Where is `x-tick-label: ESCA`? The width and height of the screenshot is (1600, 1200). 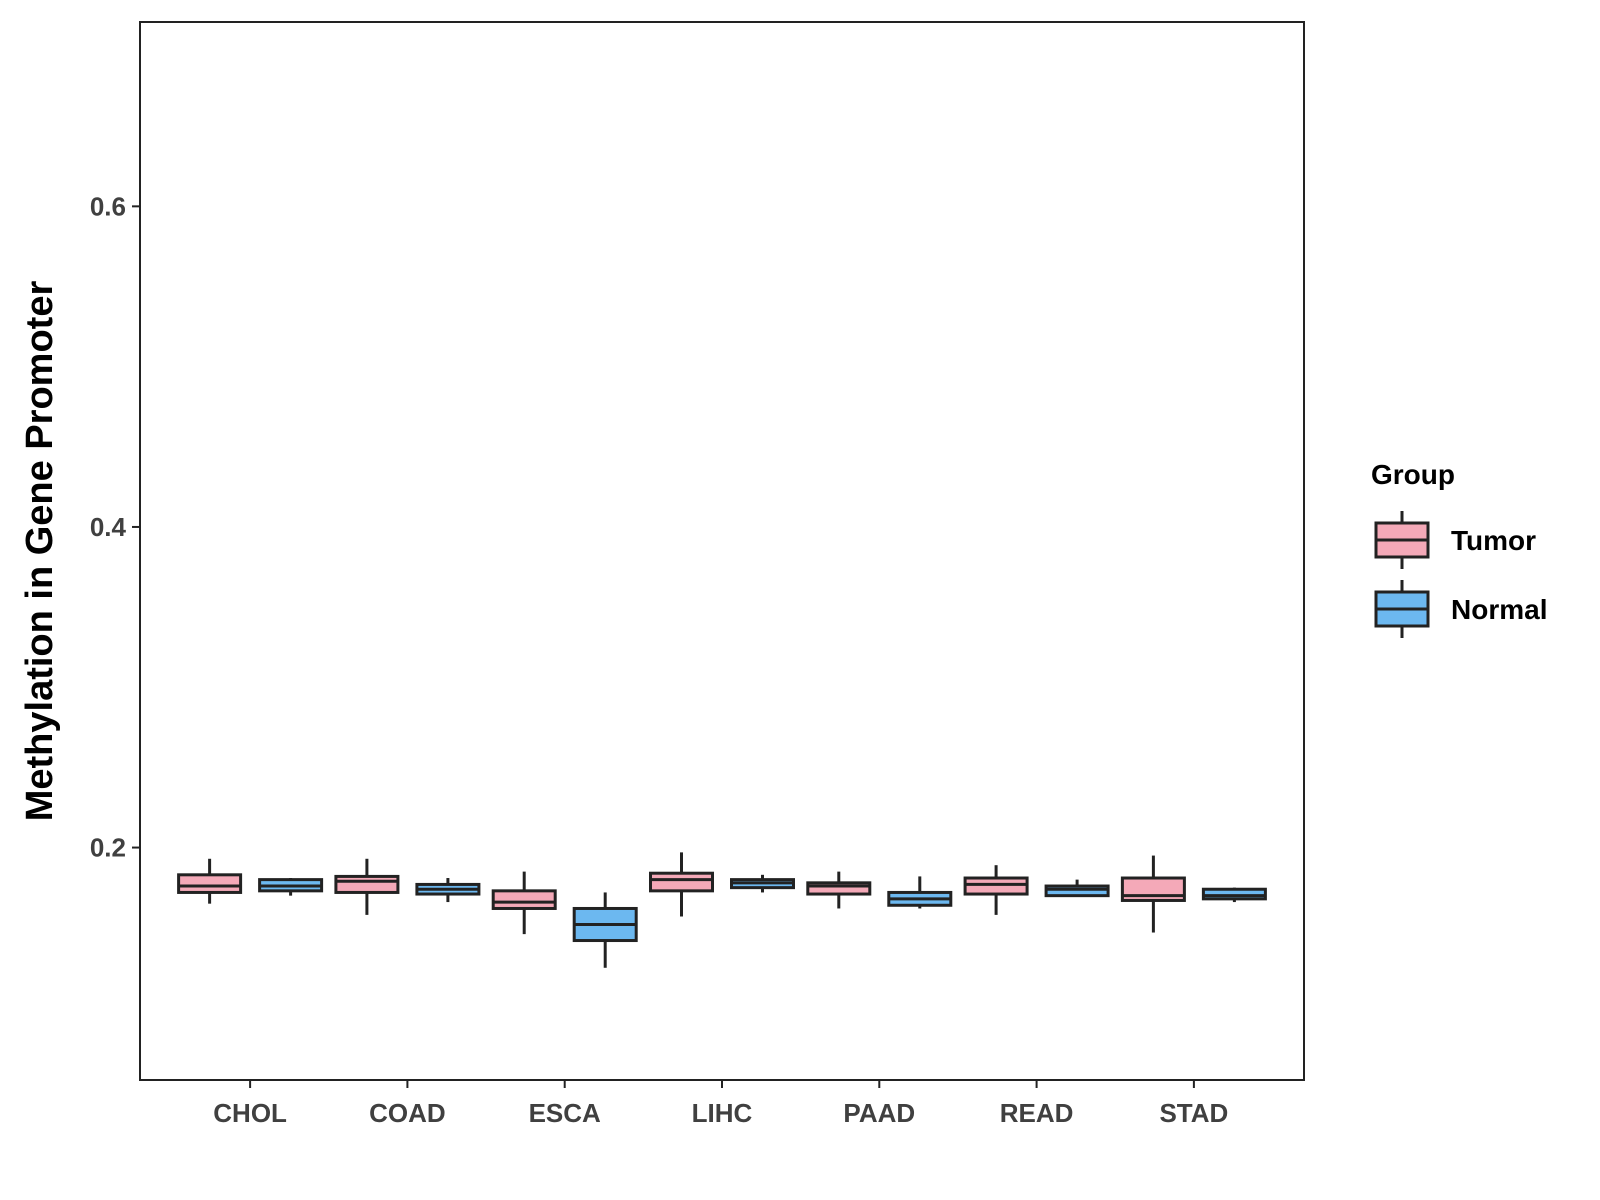
x-tick-label: ESCA is located at coordinates (565, 1113).